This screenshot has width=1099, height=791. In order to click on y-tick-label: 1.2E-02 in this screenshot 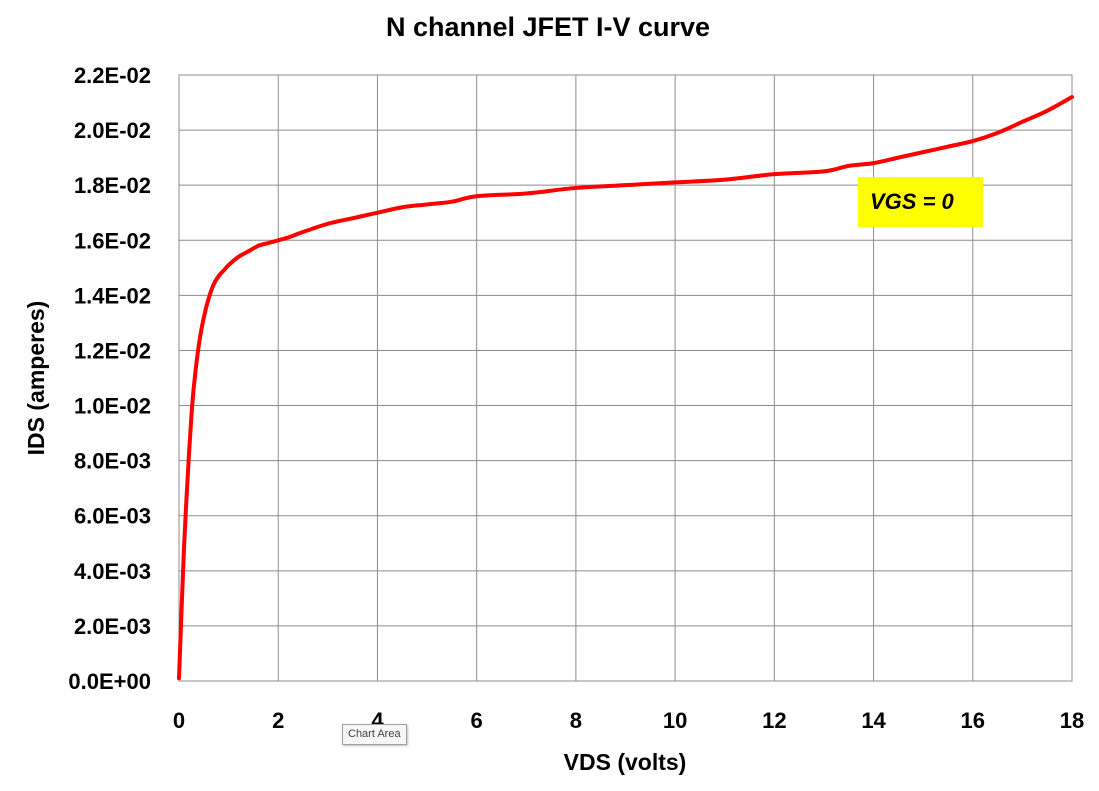, I will do `click(112, 350)`.